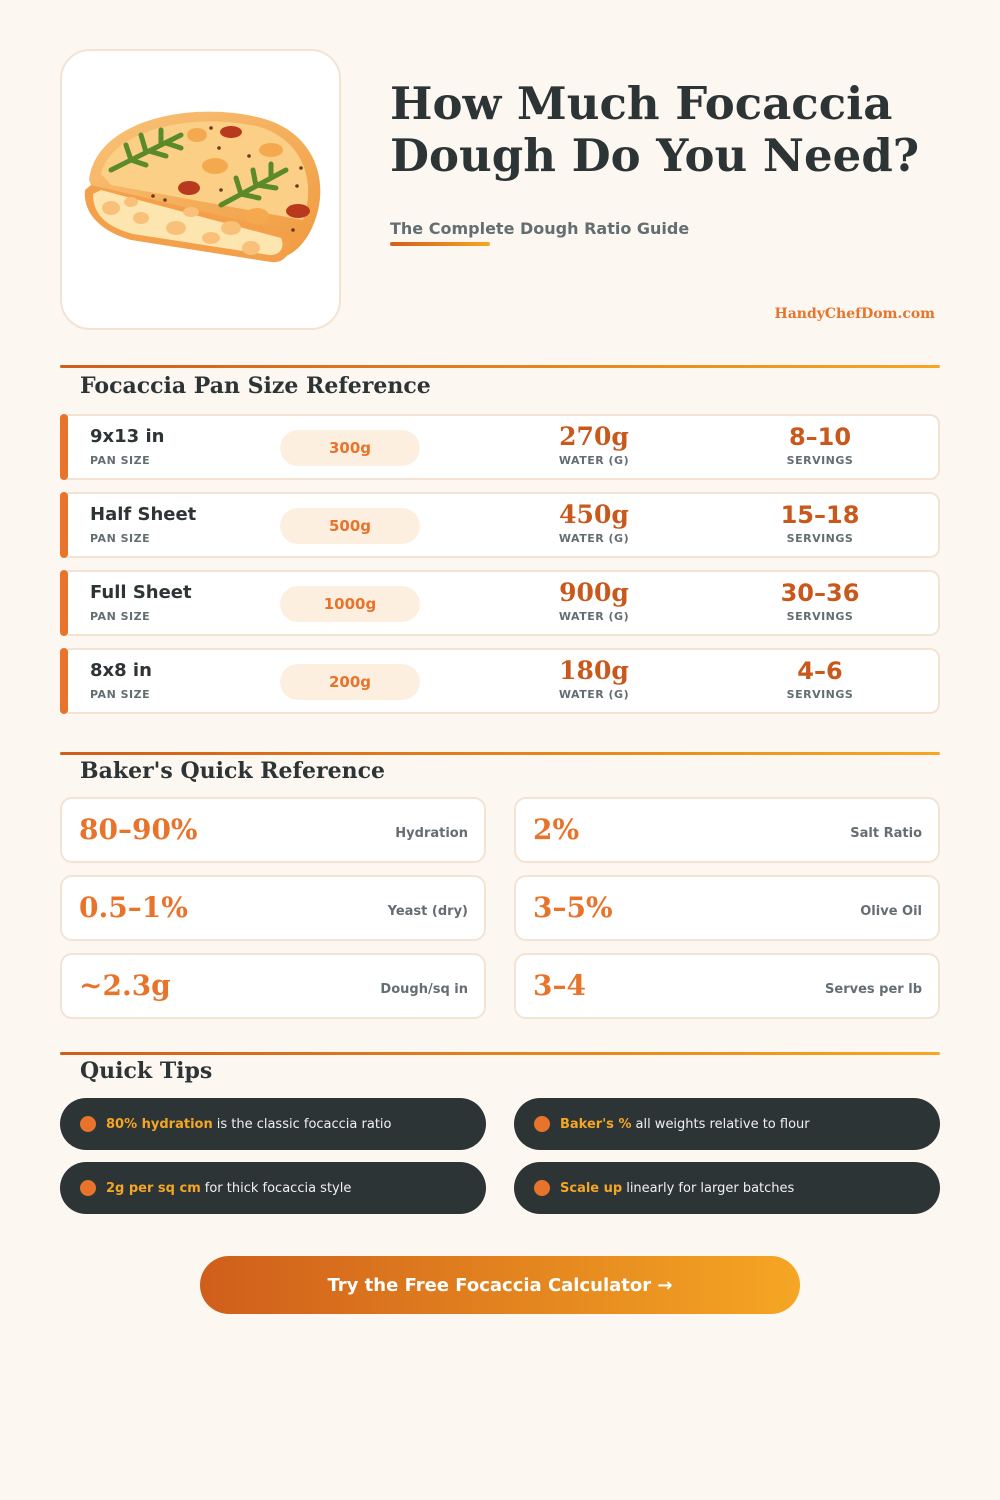 This screenshot has width=1000, height=1500. Describe the element at coordinates (350, 604) in the screenshot. I see `flour-badge: 1000g` at that location.